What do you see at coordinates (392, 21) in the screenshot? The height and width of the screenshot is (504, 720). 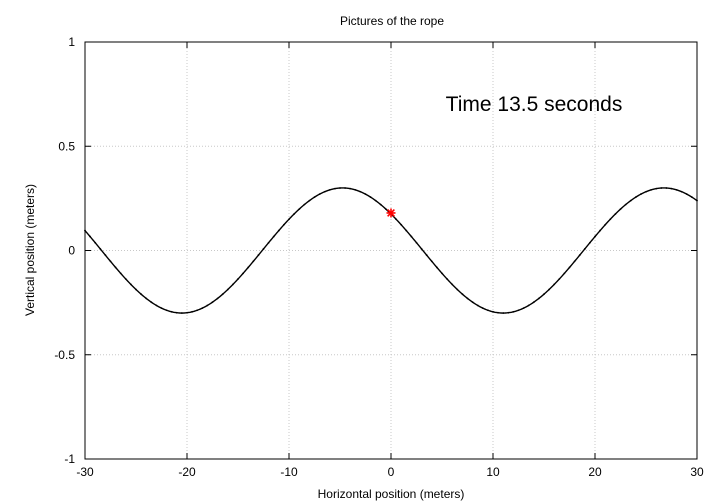 I see `chart-title: Pictures of the rope` at bounding box center [392, 21].